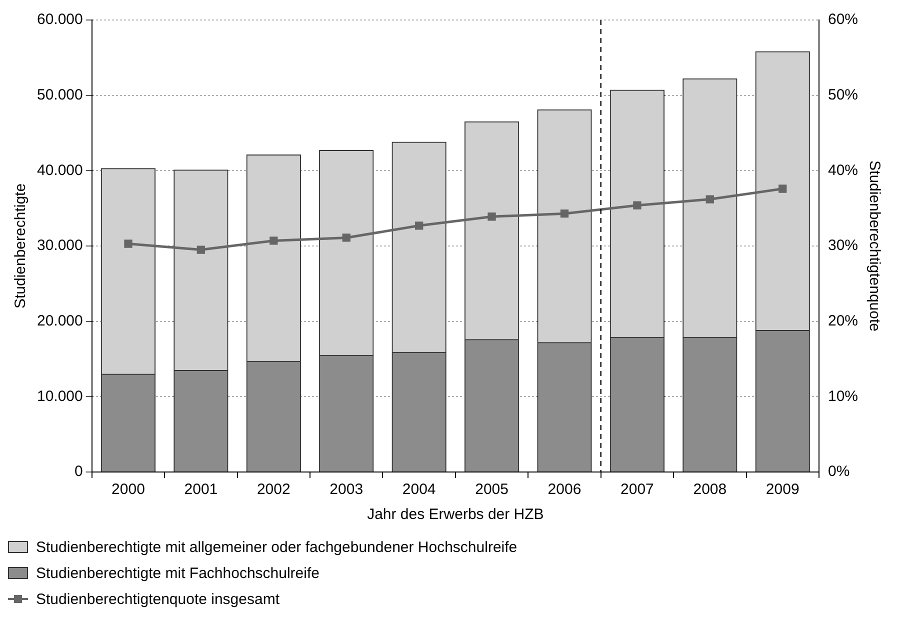 The height and width of the screenshot is (638, 905). I want to click on x-axis-title: Jahr des Erwerbs der HZB, so click(455, 515).